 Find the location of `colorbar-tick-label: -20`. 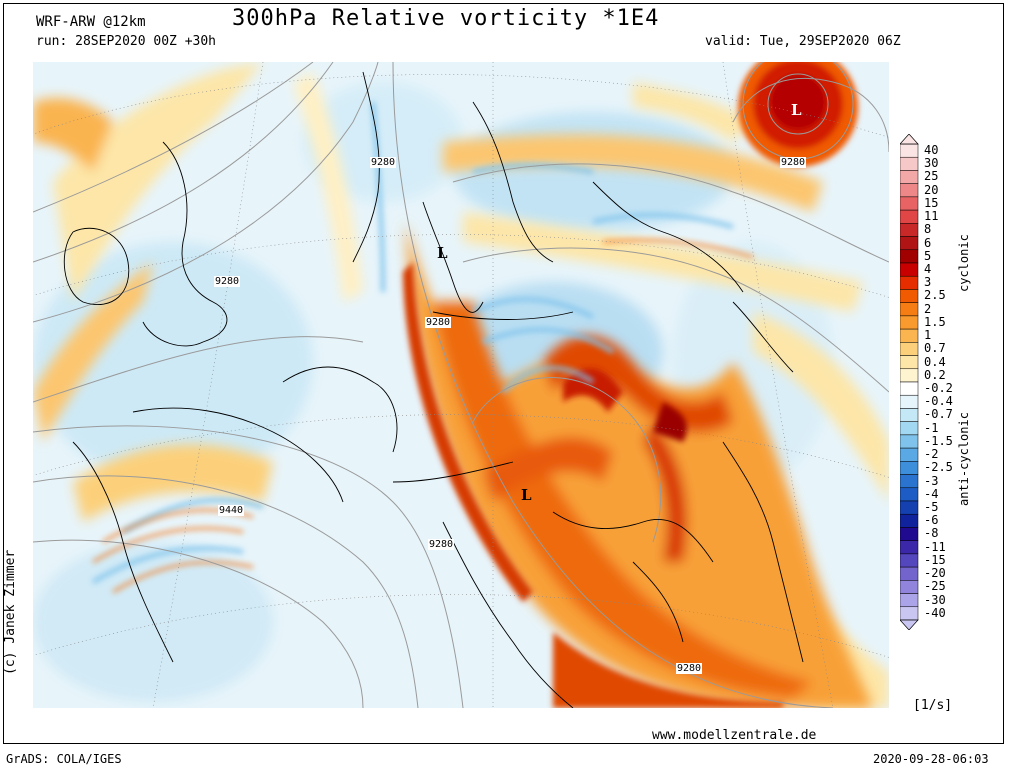

colorbar-tick-label: -20 is located at coordinates (935, 573).